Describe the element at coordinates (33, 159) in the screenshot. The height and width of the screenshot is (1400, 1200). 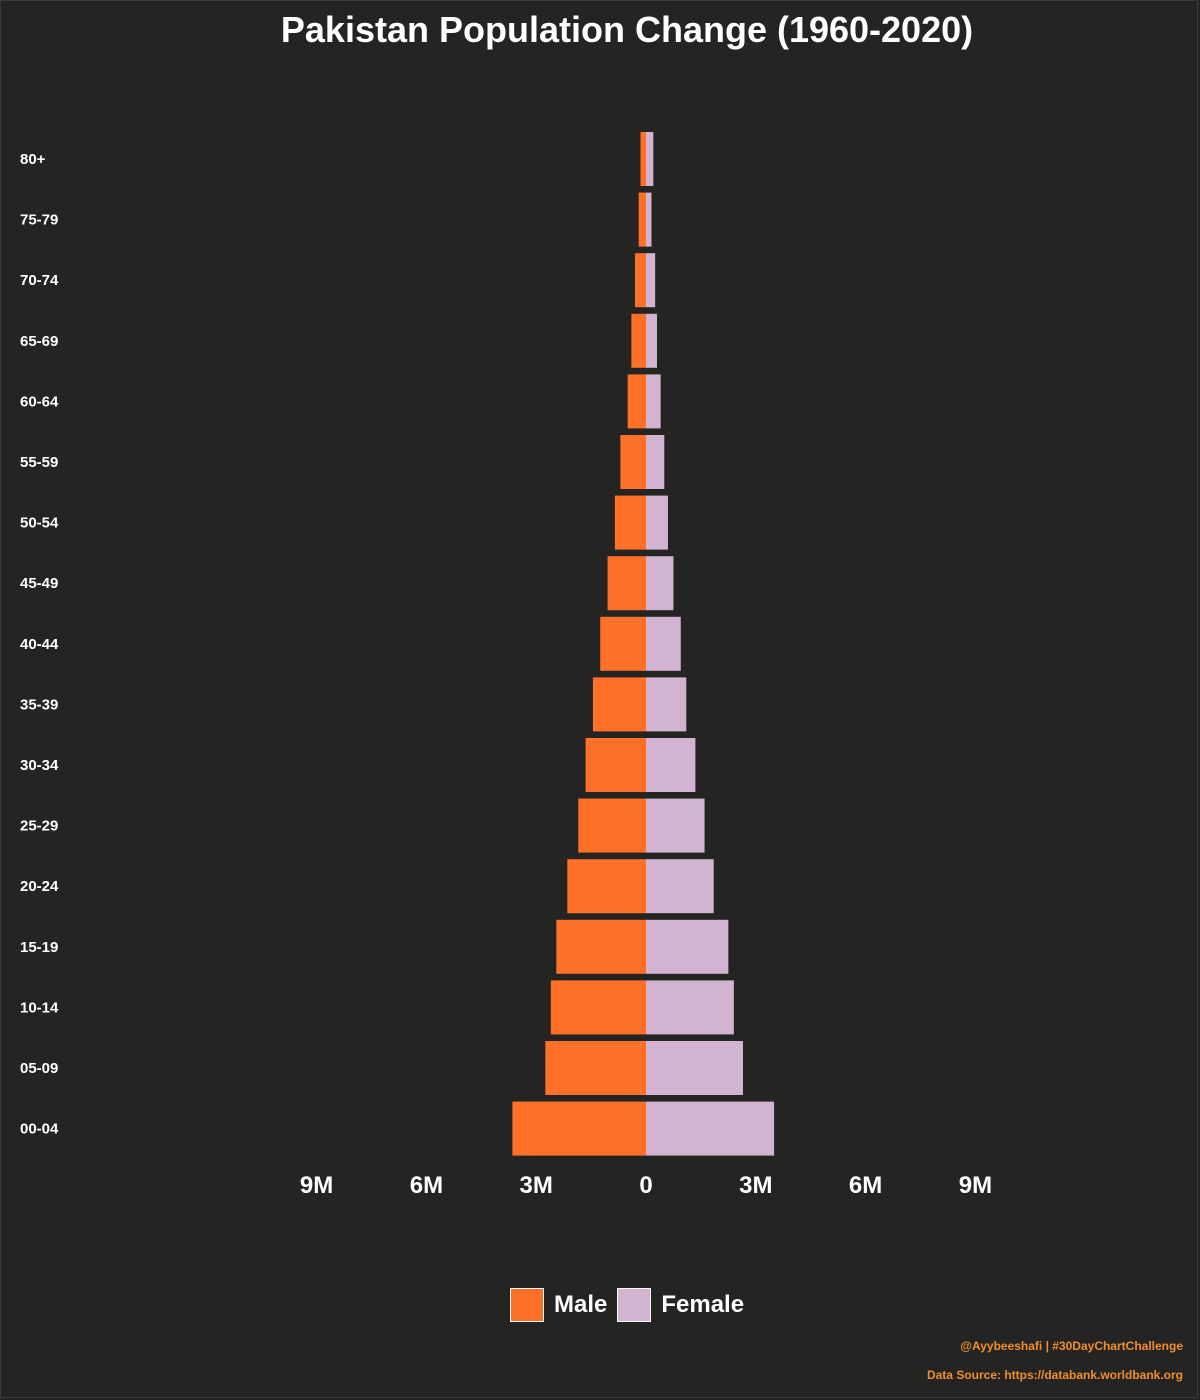
I see `y-tick-label: 80+` at that location.